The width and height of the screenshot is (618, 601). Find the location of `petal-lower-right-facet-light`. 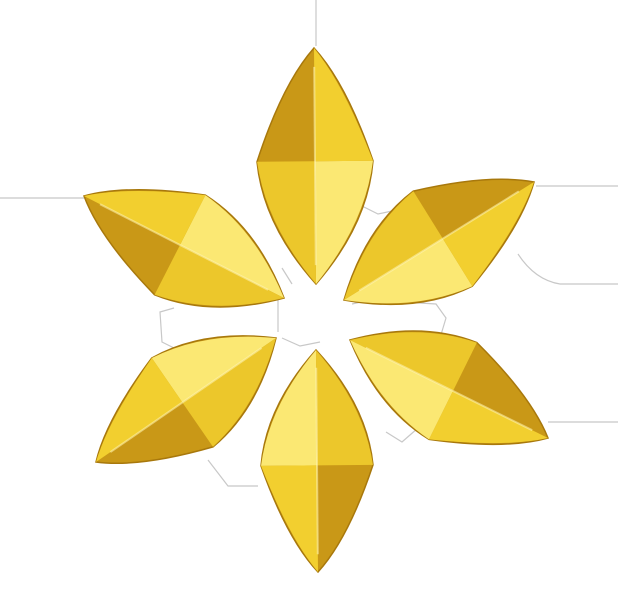

petal-lower-right-facet-light is located at coordinates (401, 390).